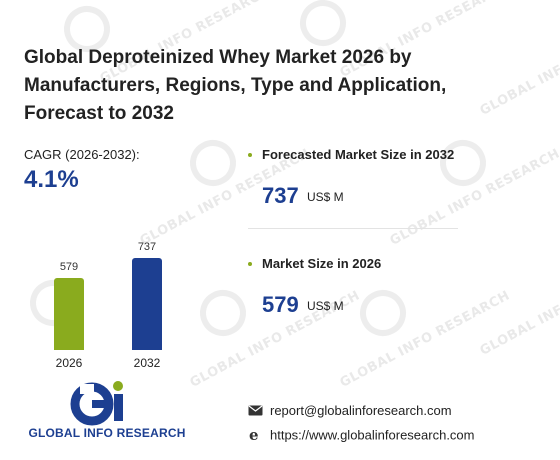  I want to click on company-logo: GLOBAL INFO RESEARCH, so click(107, 412).